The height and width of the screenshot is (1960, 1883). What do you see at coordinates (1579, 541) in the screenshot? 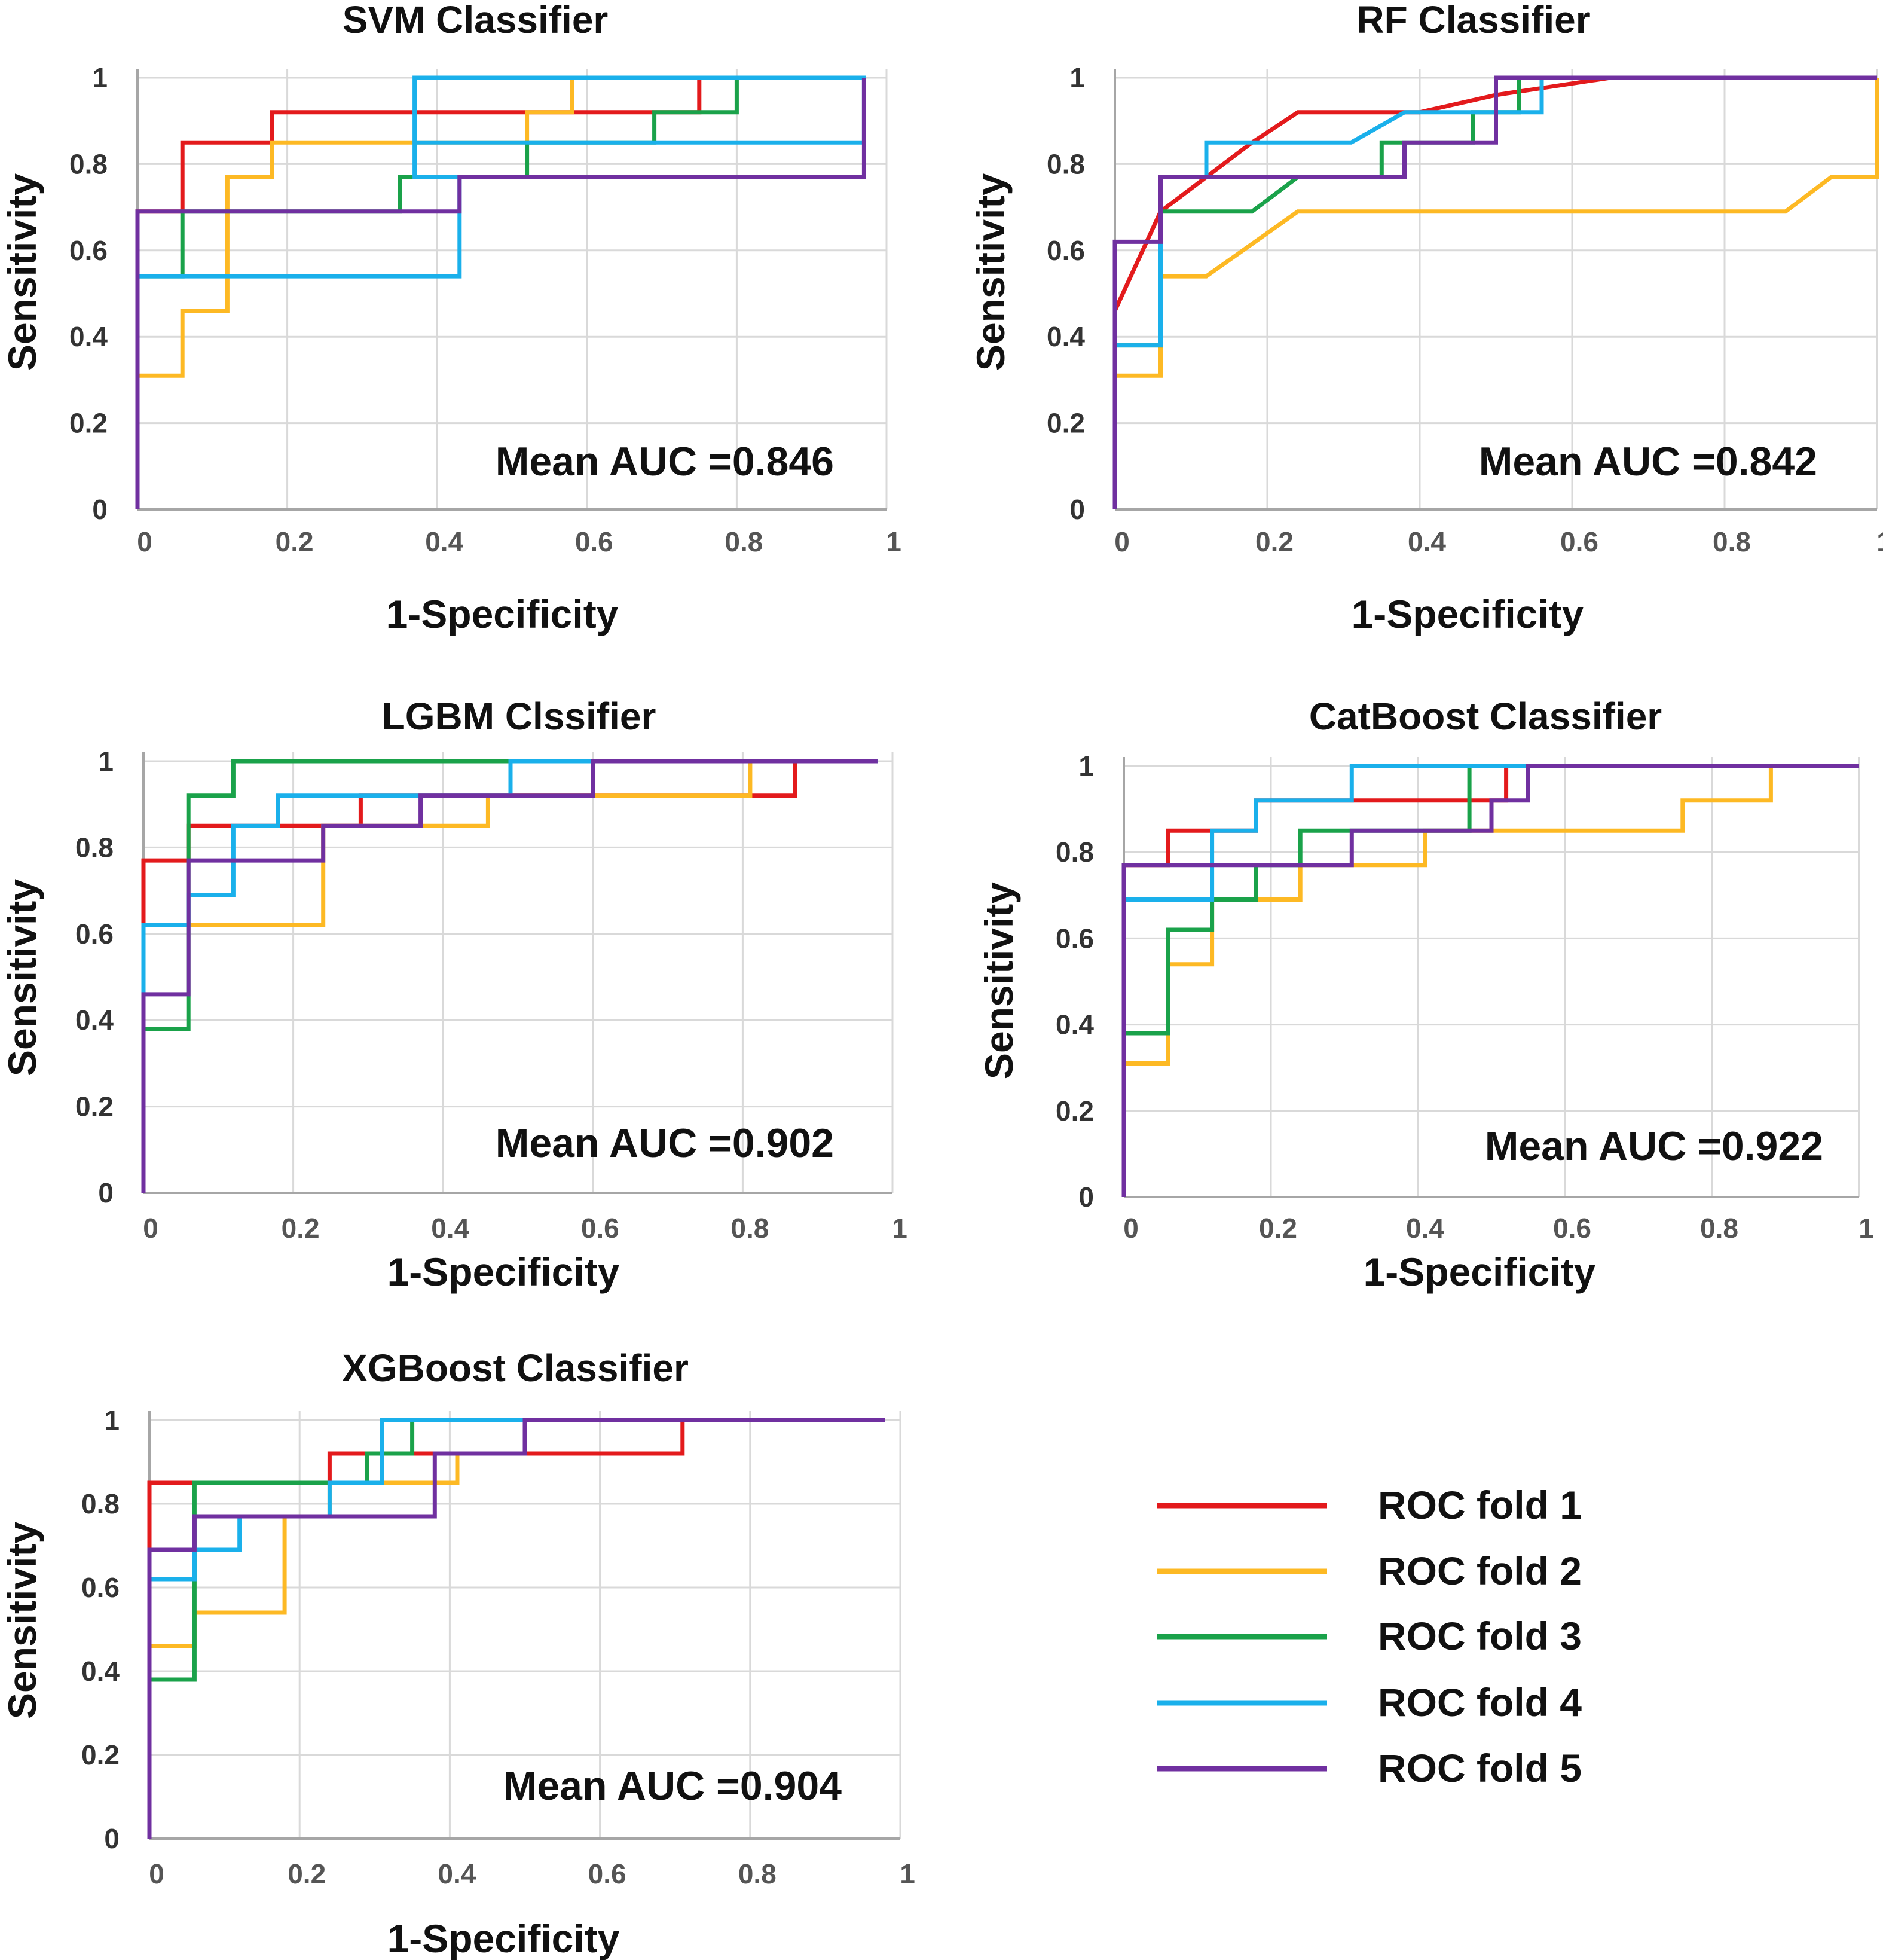
I see `rf-x-tick-label: 0.6` at bounding box center [1579, 541].